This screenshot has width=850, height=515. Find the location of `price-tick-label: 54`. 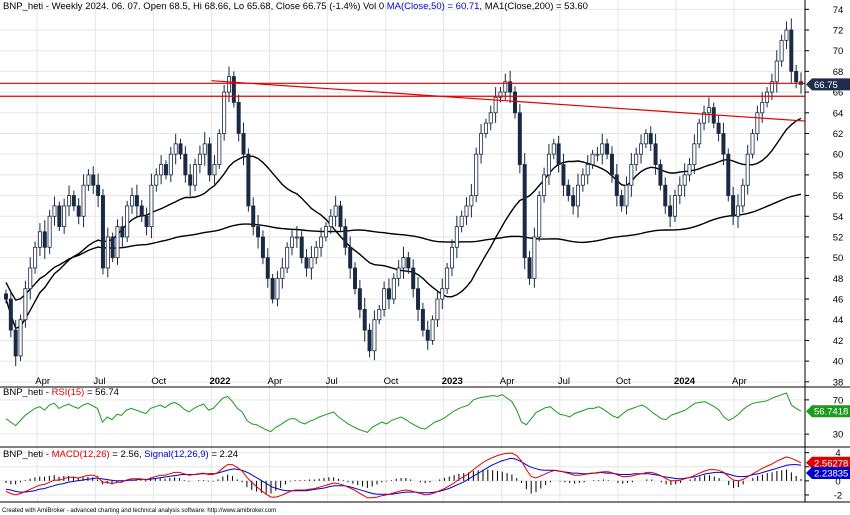

price-tick-label: 54 is located at coordinates (838, 217).